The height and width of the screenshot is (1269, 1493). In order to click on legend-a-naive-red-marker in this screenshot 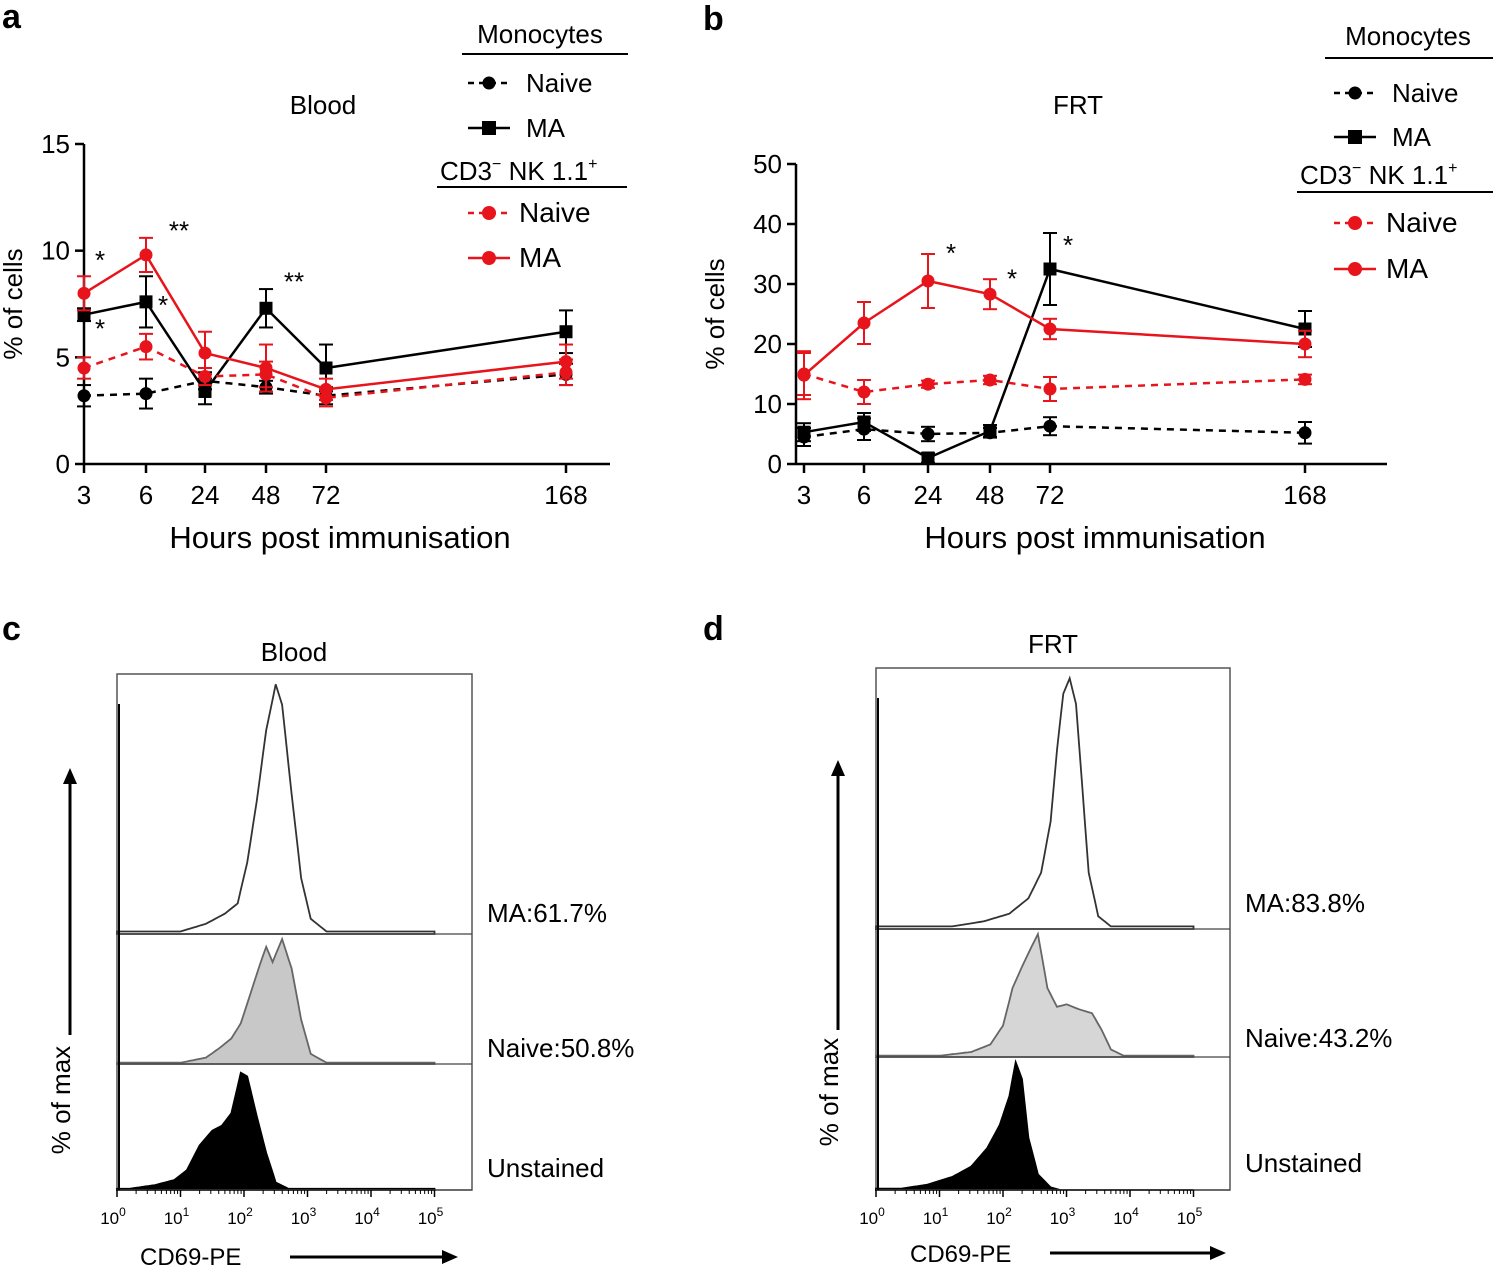, I will do `click(489, 213)`.